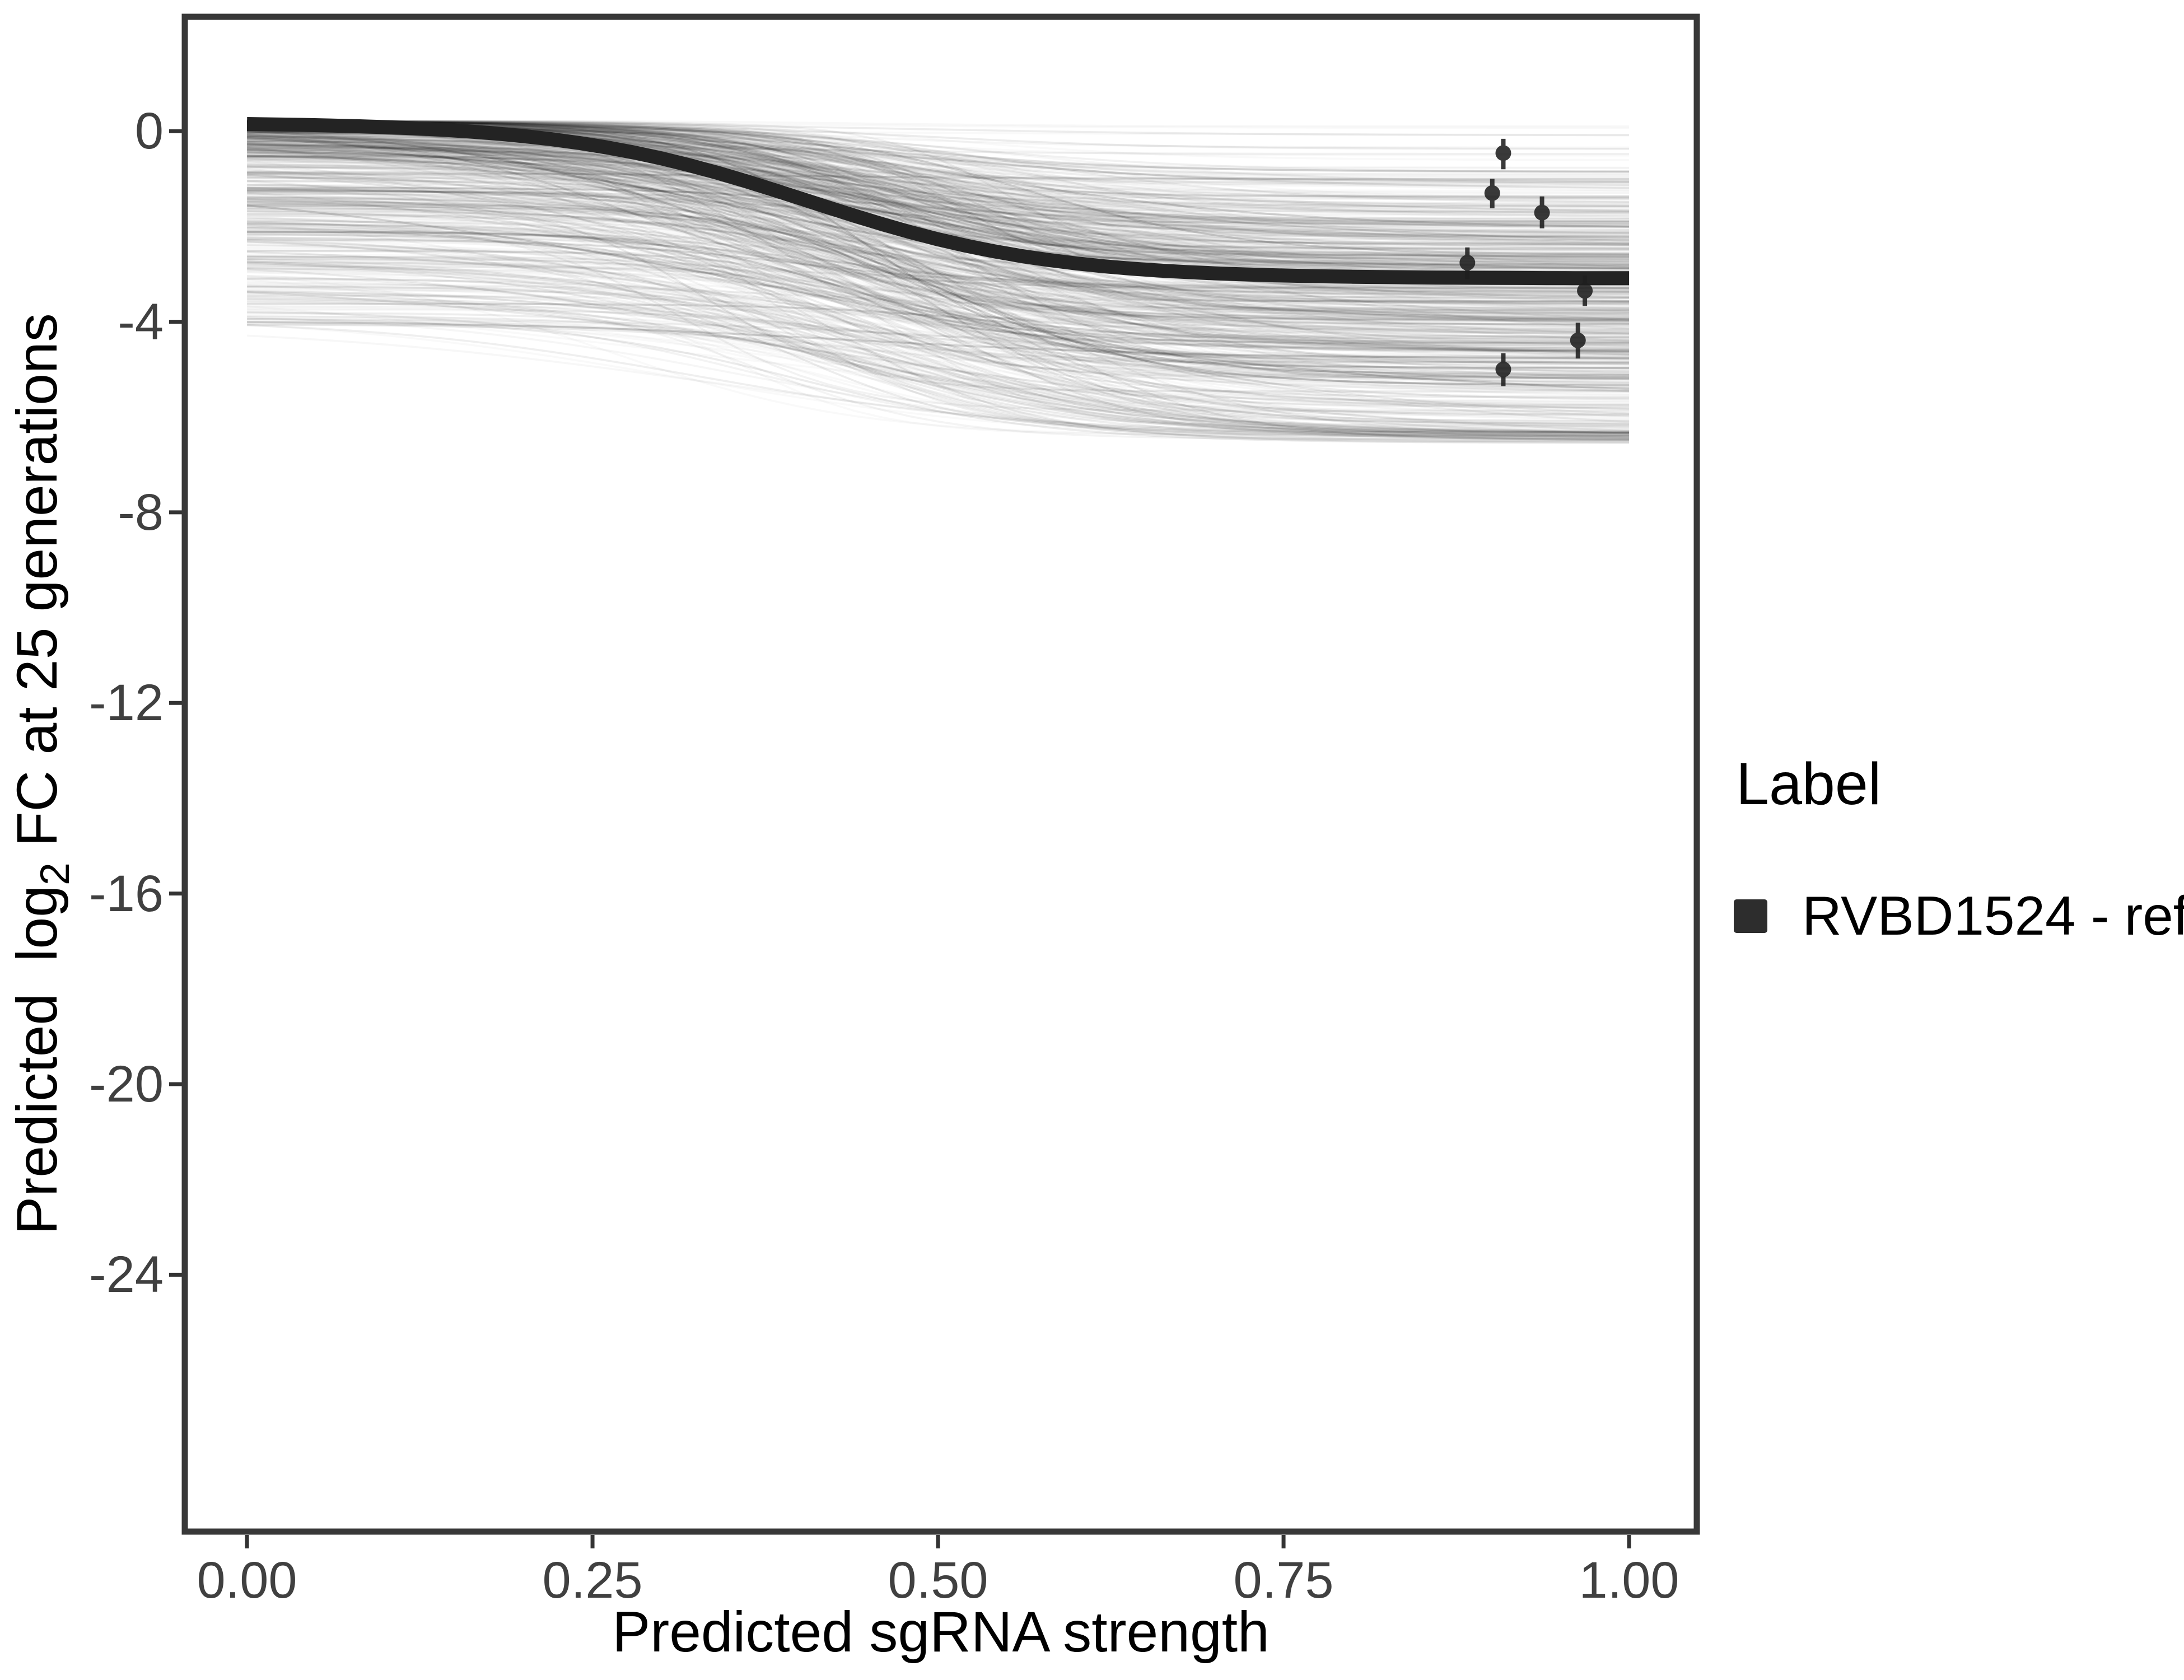 The image size is (2184, 1680). I want to click on y-tick-label: -4, so click(141, 322).